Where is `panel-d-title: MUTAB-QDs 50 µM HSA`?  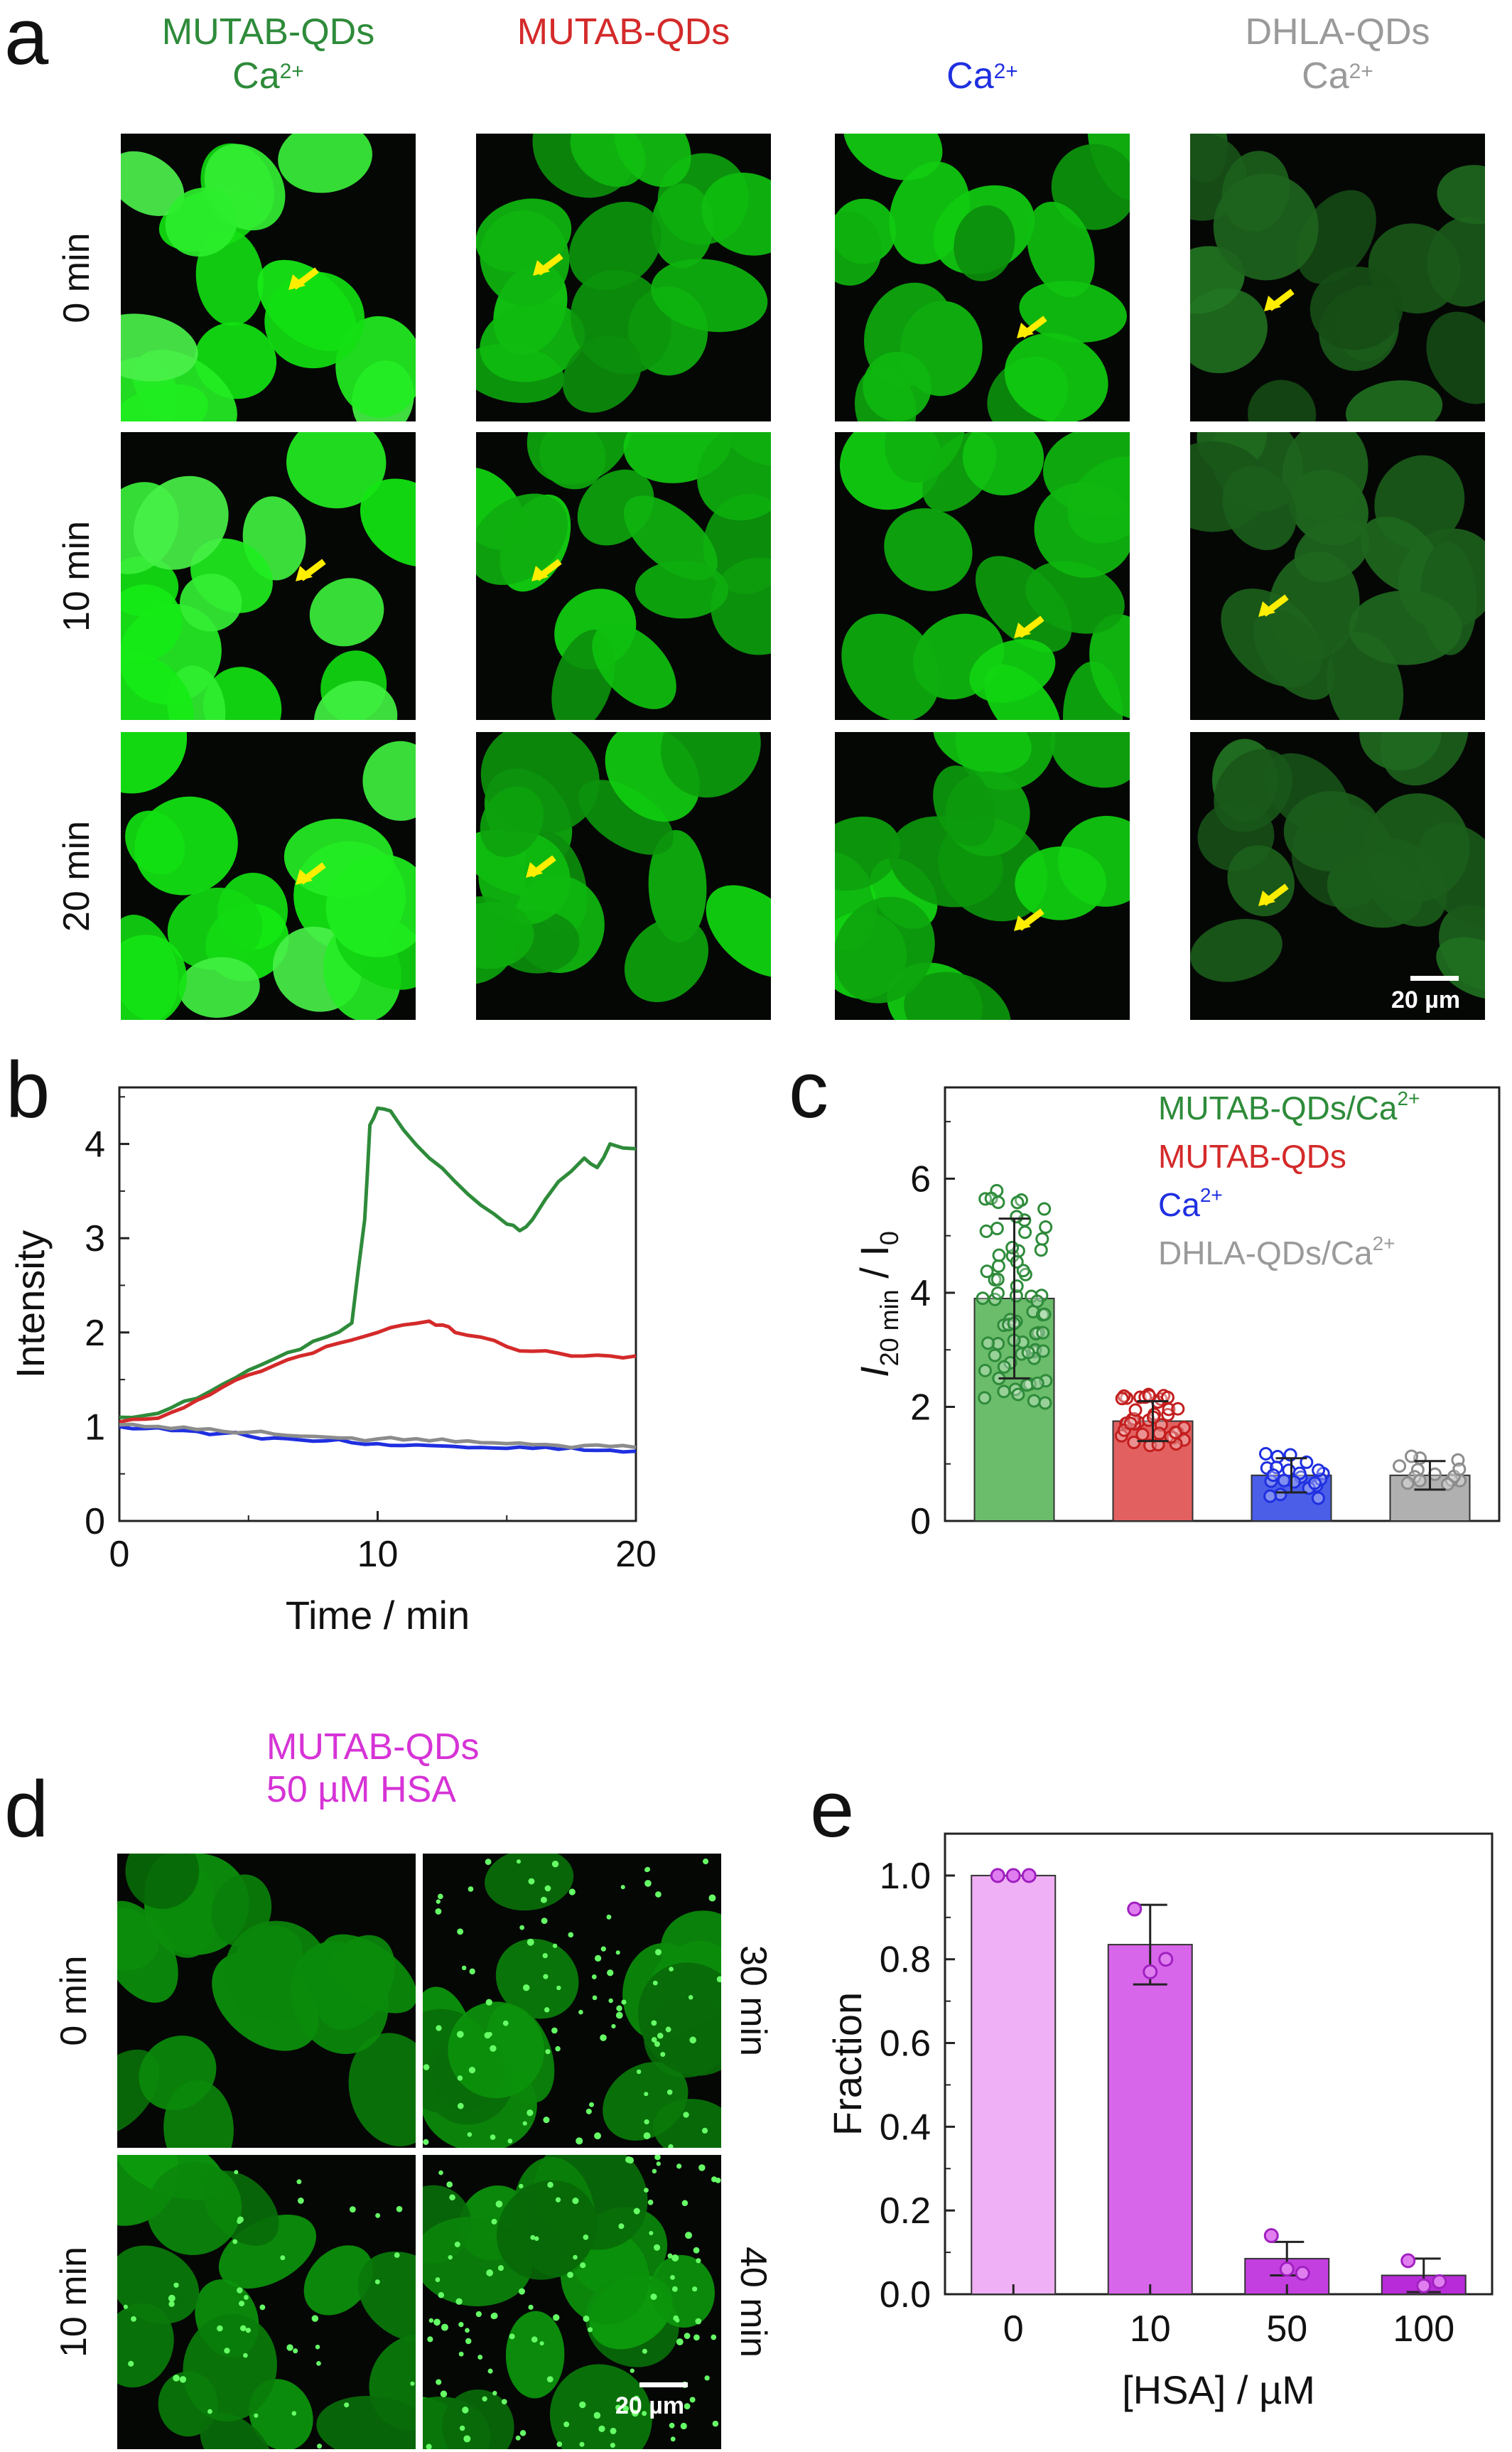
panel-d-title: MUTAB-QDs 50 µM HSA is located at coordinates (372, 1768).